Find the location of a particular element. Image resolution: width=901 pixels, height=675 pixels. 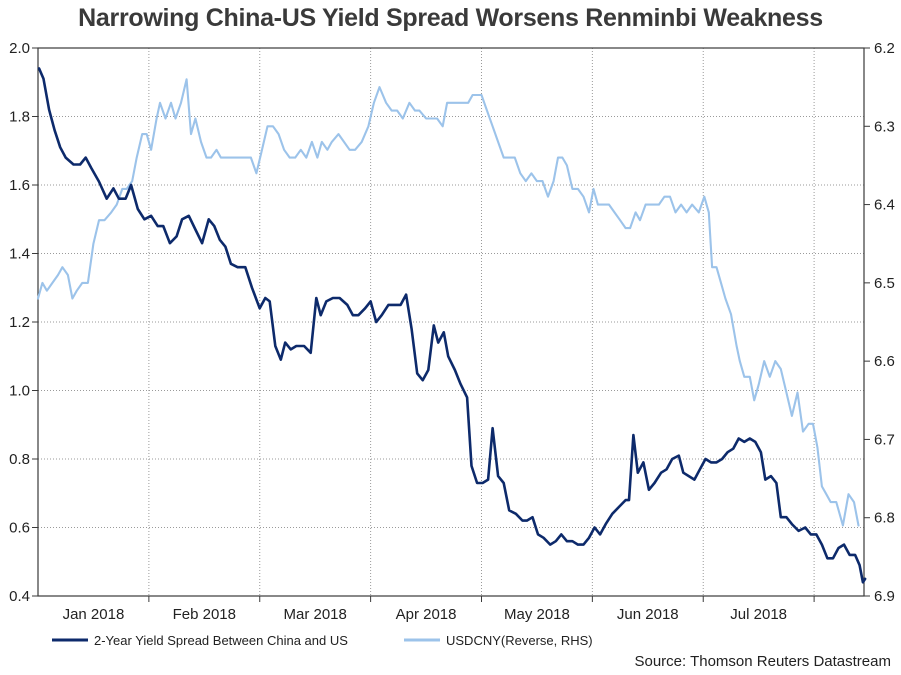

right-tick-label: 6.9 is located at coordinates (884, 596).